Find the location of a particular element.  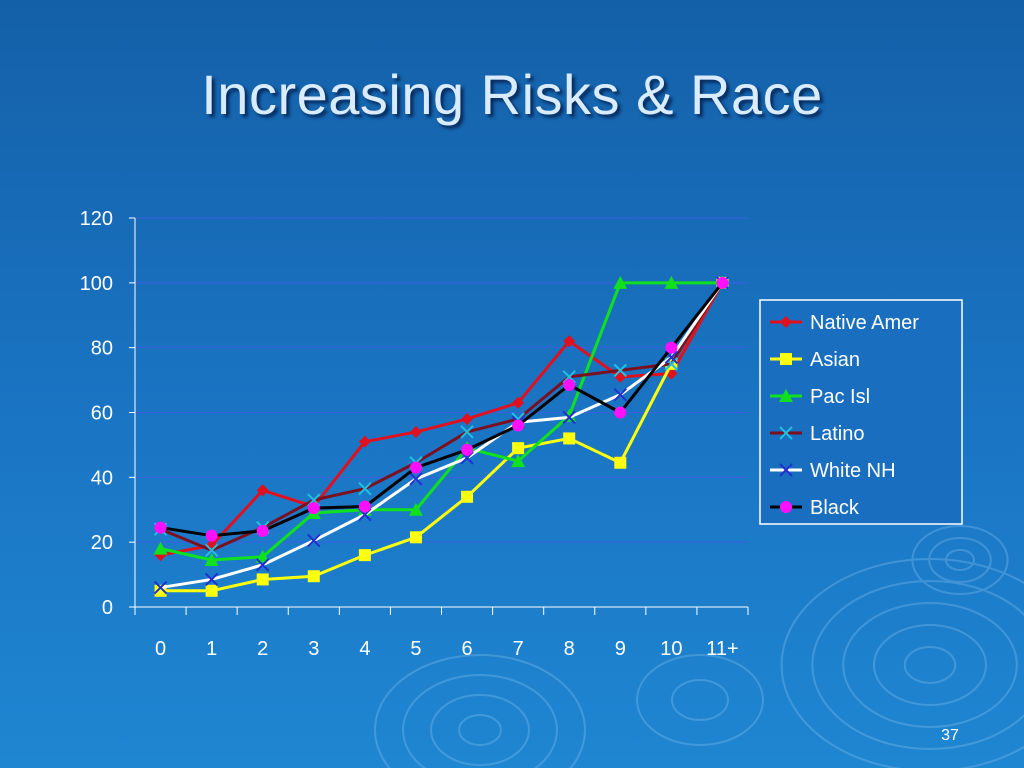

legend-item-latino: Latino is located at coordinates (817, 434).